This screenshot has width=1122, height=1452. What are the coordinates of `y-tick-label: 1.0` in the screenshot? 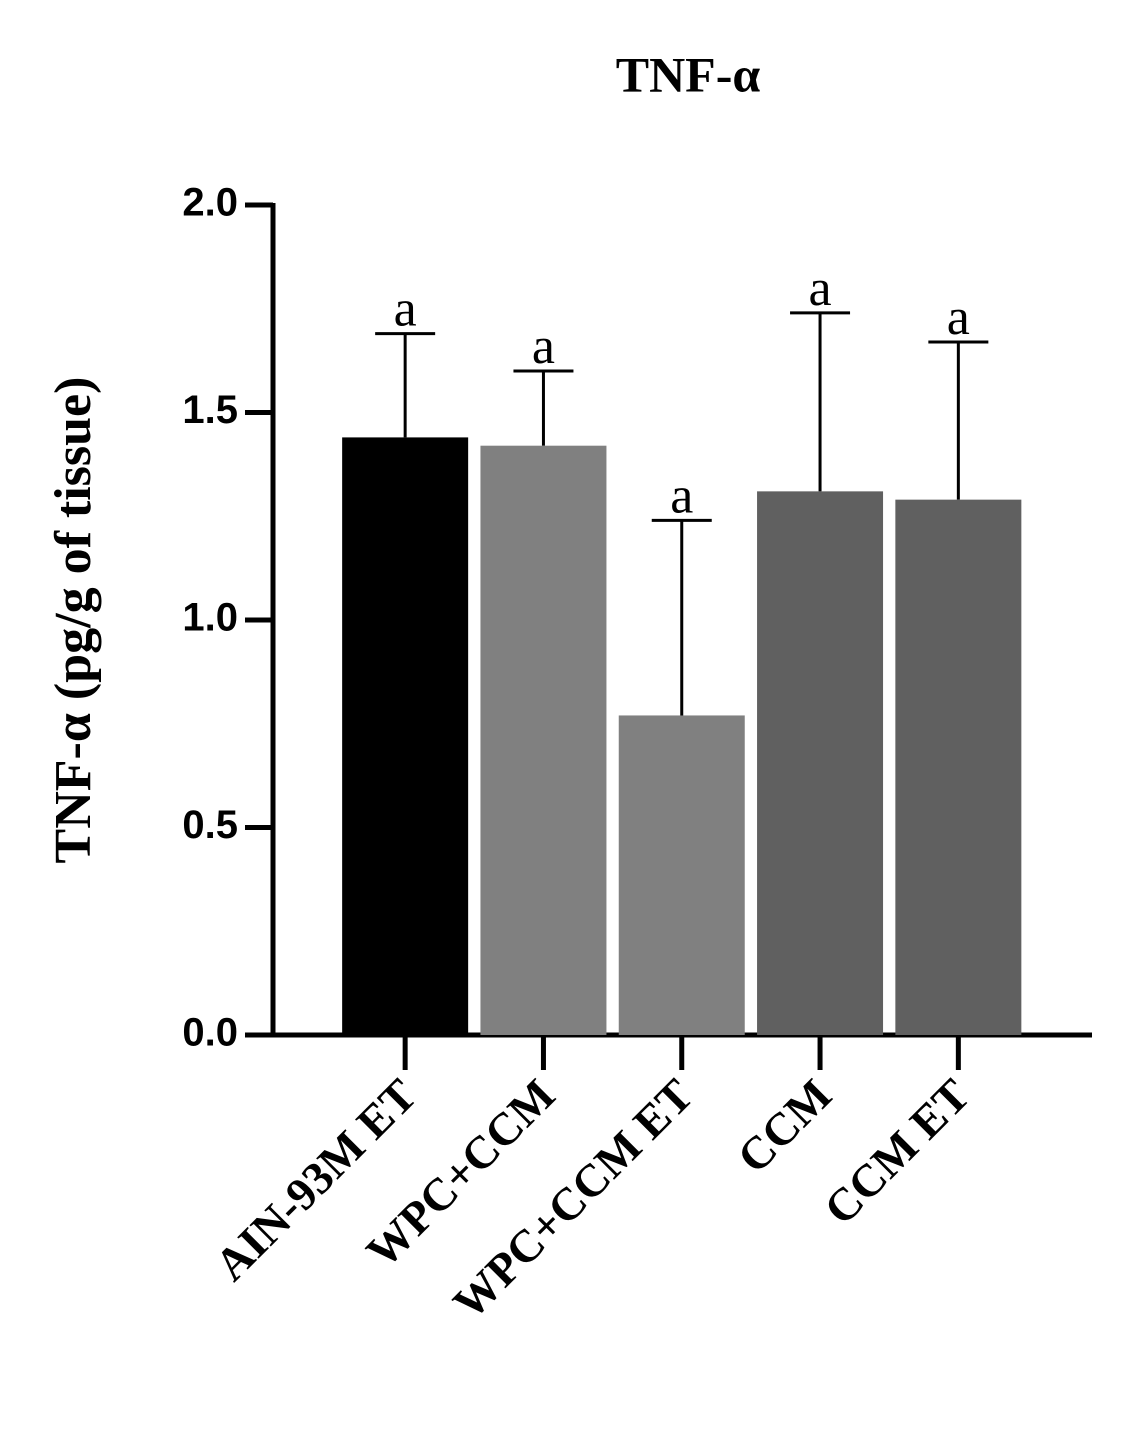 It's located at (210, 618).